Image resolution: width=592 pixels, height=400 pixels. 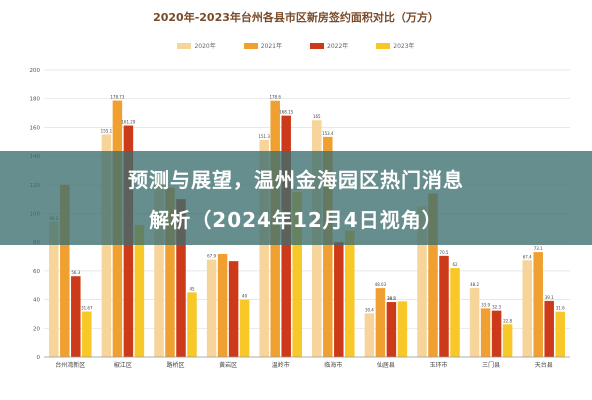 What do you see at coordinates (404, 46) in the screenshot?
I see `legend-label: 2023年` at bounding box center [404, 46].